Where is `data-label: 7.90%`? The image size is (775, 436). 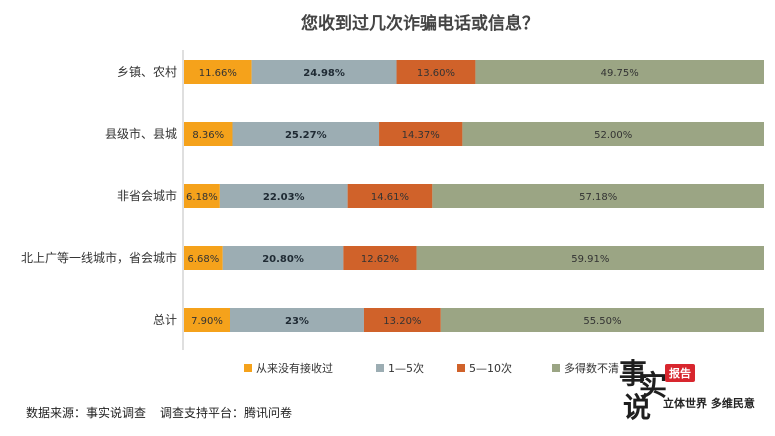 data-label: 7.90% is located at coordinates (207, 321).